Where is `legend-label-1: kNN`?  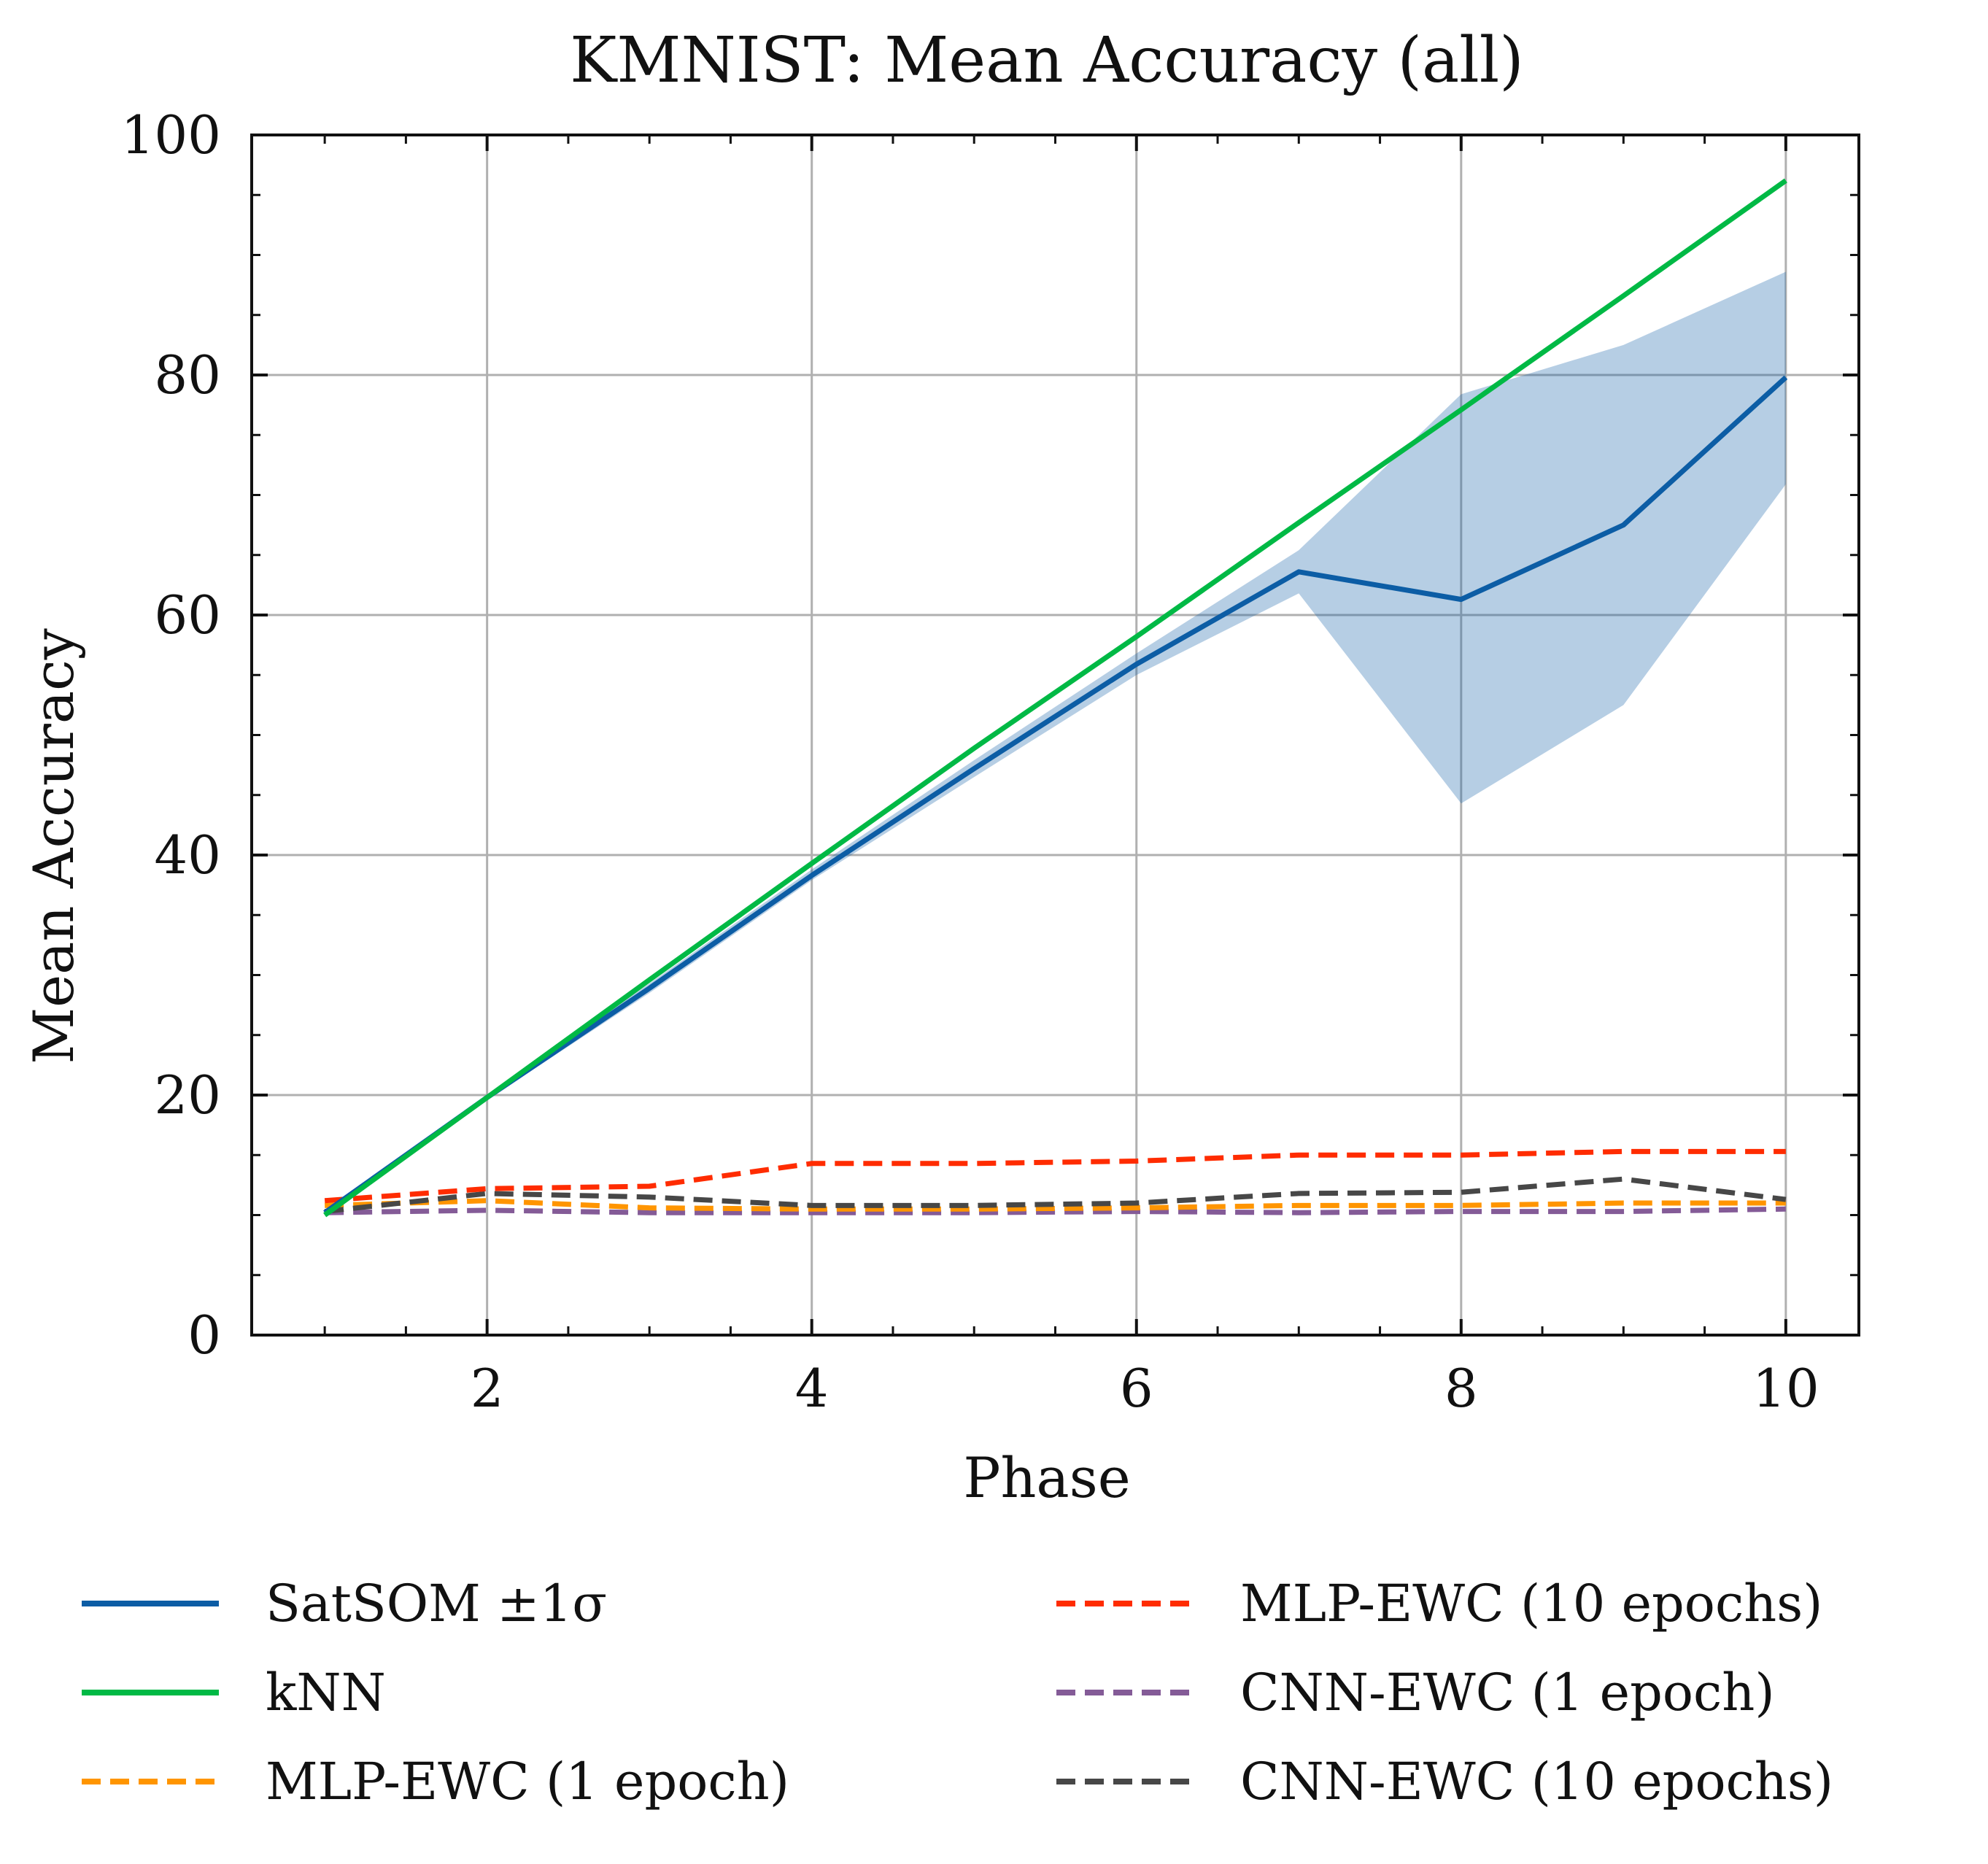 legend-label-1: kNN is located at coordinates (326, 1693).